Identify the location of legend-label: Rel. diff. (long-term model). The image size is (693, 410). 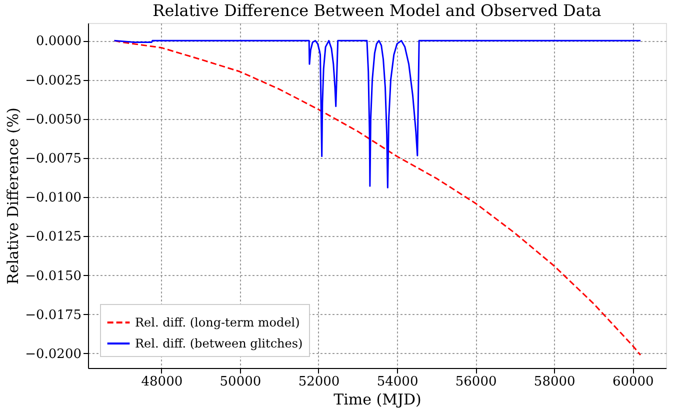
(217, 323).